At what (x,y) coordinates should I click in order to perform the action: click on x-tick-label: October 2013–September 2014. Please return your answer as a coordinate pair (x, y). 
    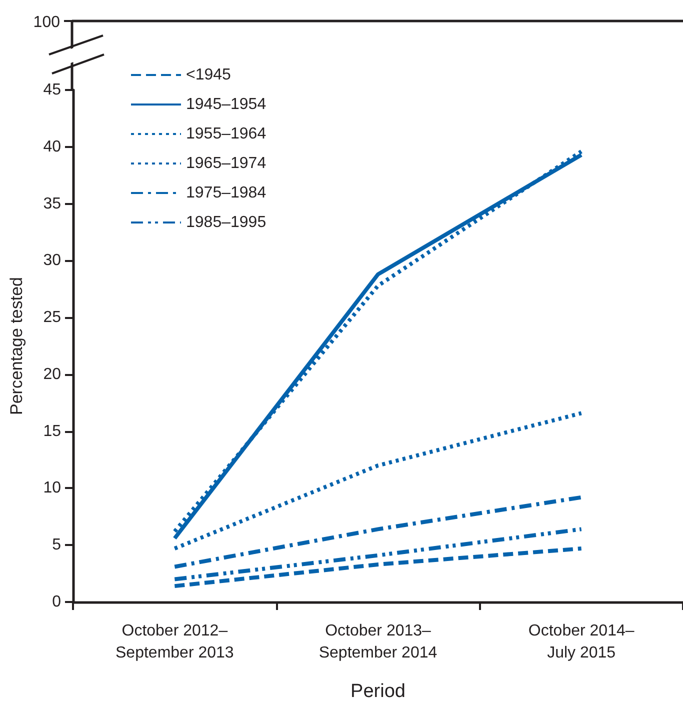
    Looking at the image, I should click on (378, 642).